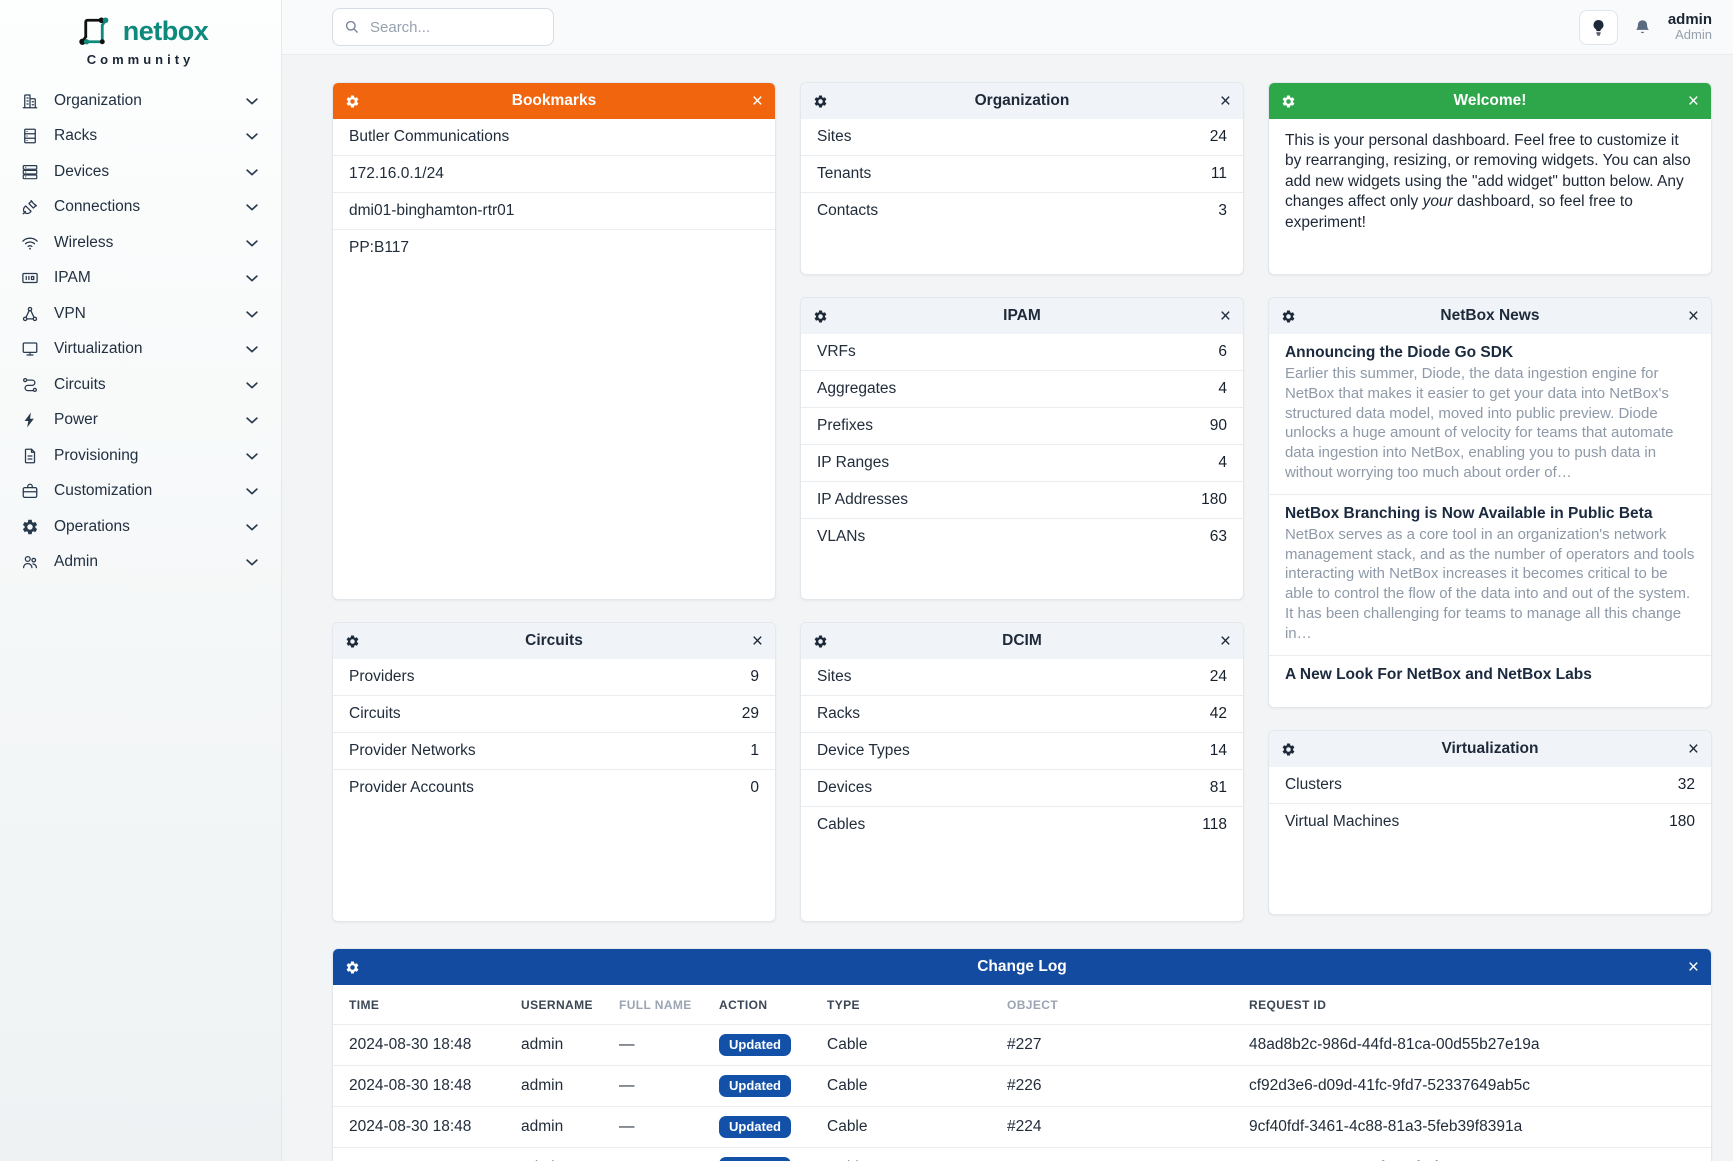 The image size is (1733, 1161). I want to click on change-request-id-link: 48ad8b2c-986d-44fd-81ca-00d55b27e19a, so click(1480, 1045).